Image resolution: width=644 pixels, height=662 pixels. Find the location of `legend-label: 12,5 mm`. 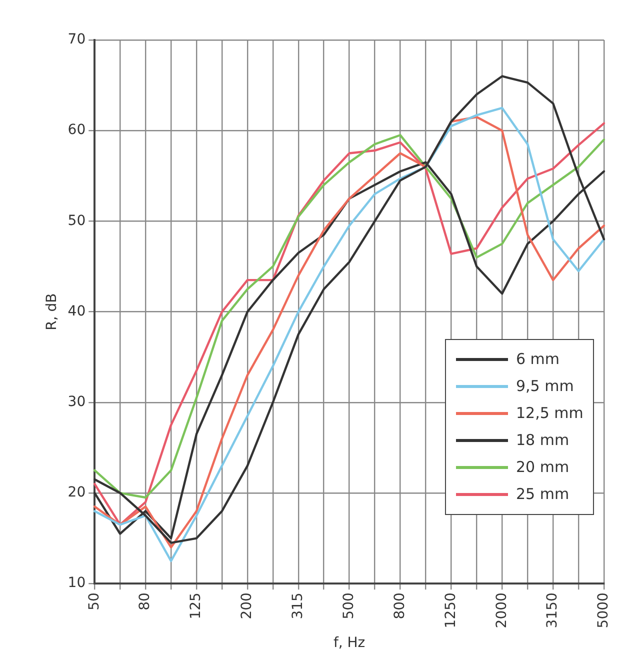

legend-label: 12,5 mm is located at coordinates (550, 413).